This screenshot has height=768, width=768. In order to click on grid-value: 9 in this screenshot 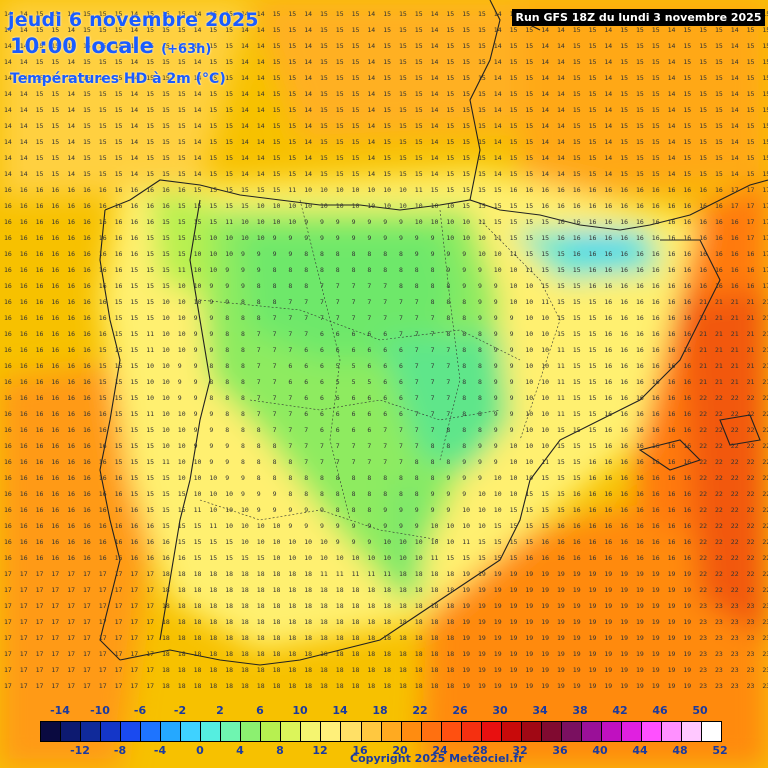, I will do `click(196, 446)`.